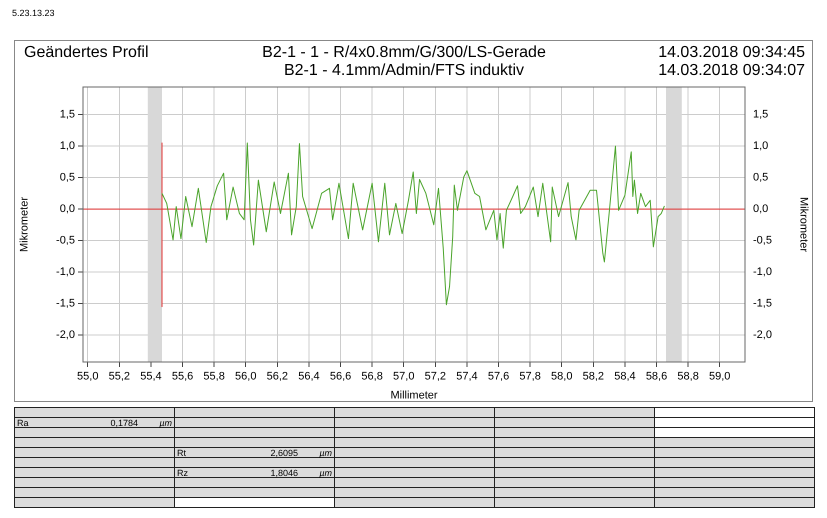 The width and height of the screenshot is (827, 518). I want to click on y-tick-label: 1,0, so click(67, 146).